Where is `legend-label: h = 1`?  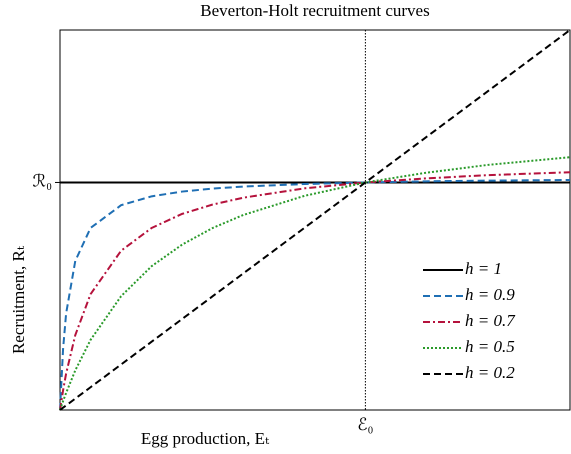
legend-label: h = 1 is located at coordinates (483, 268).